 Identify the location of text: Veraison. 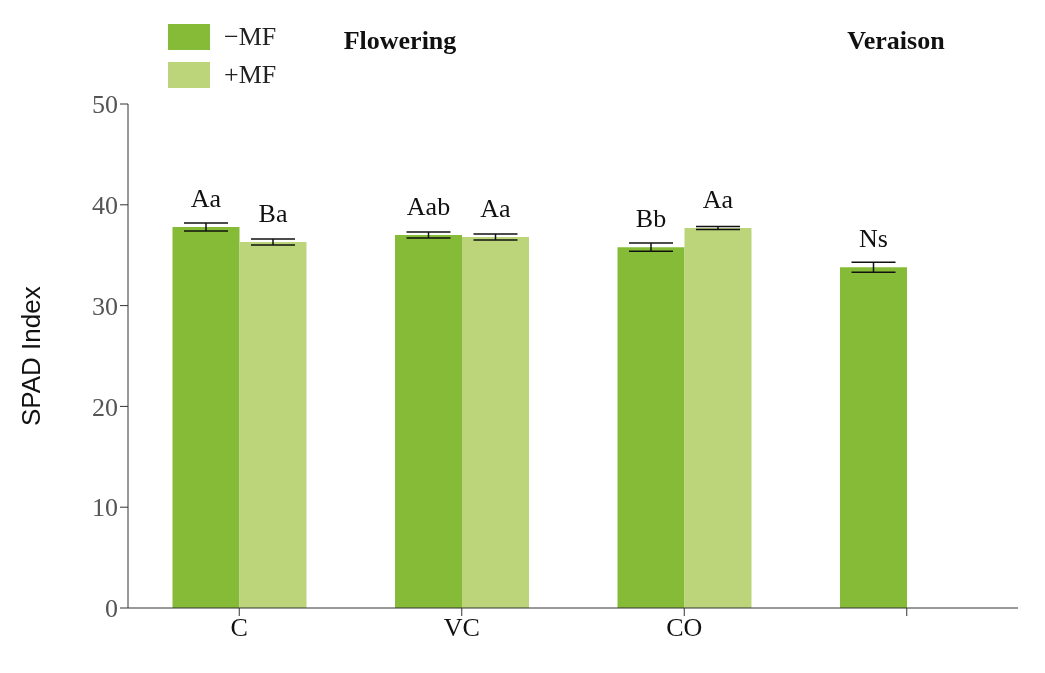
(896, 41).